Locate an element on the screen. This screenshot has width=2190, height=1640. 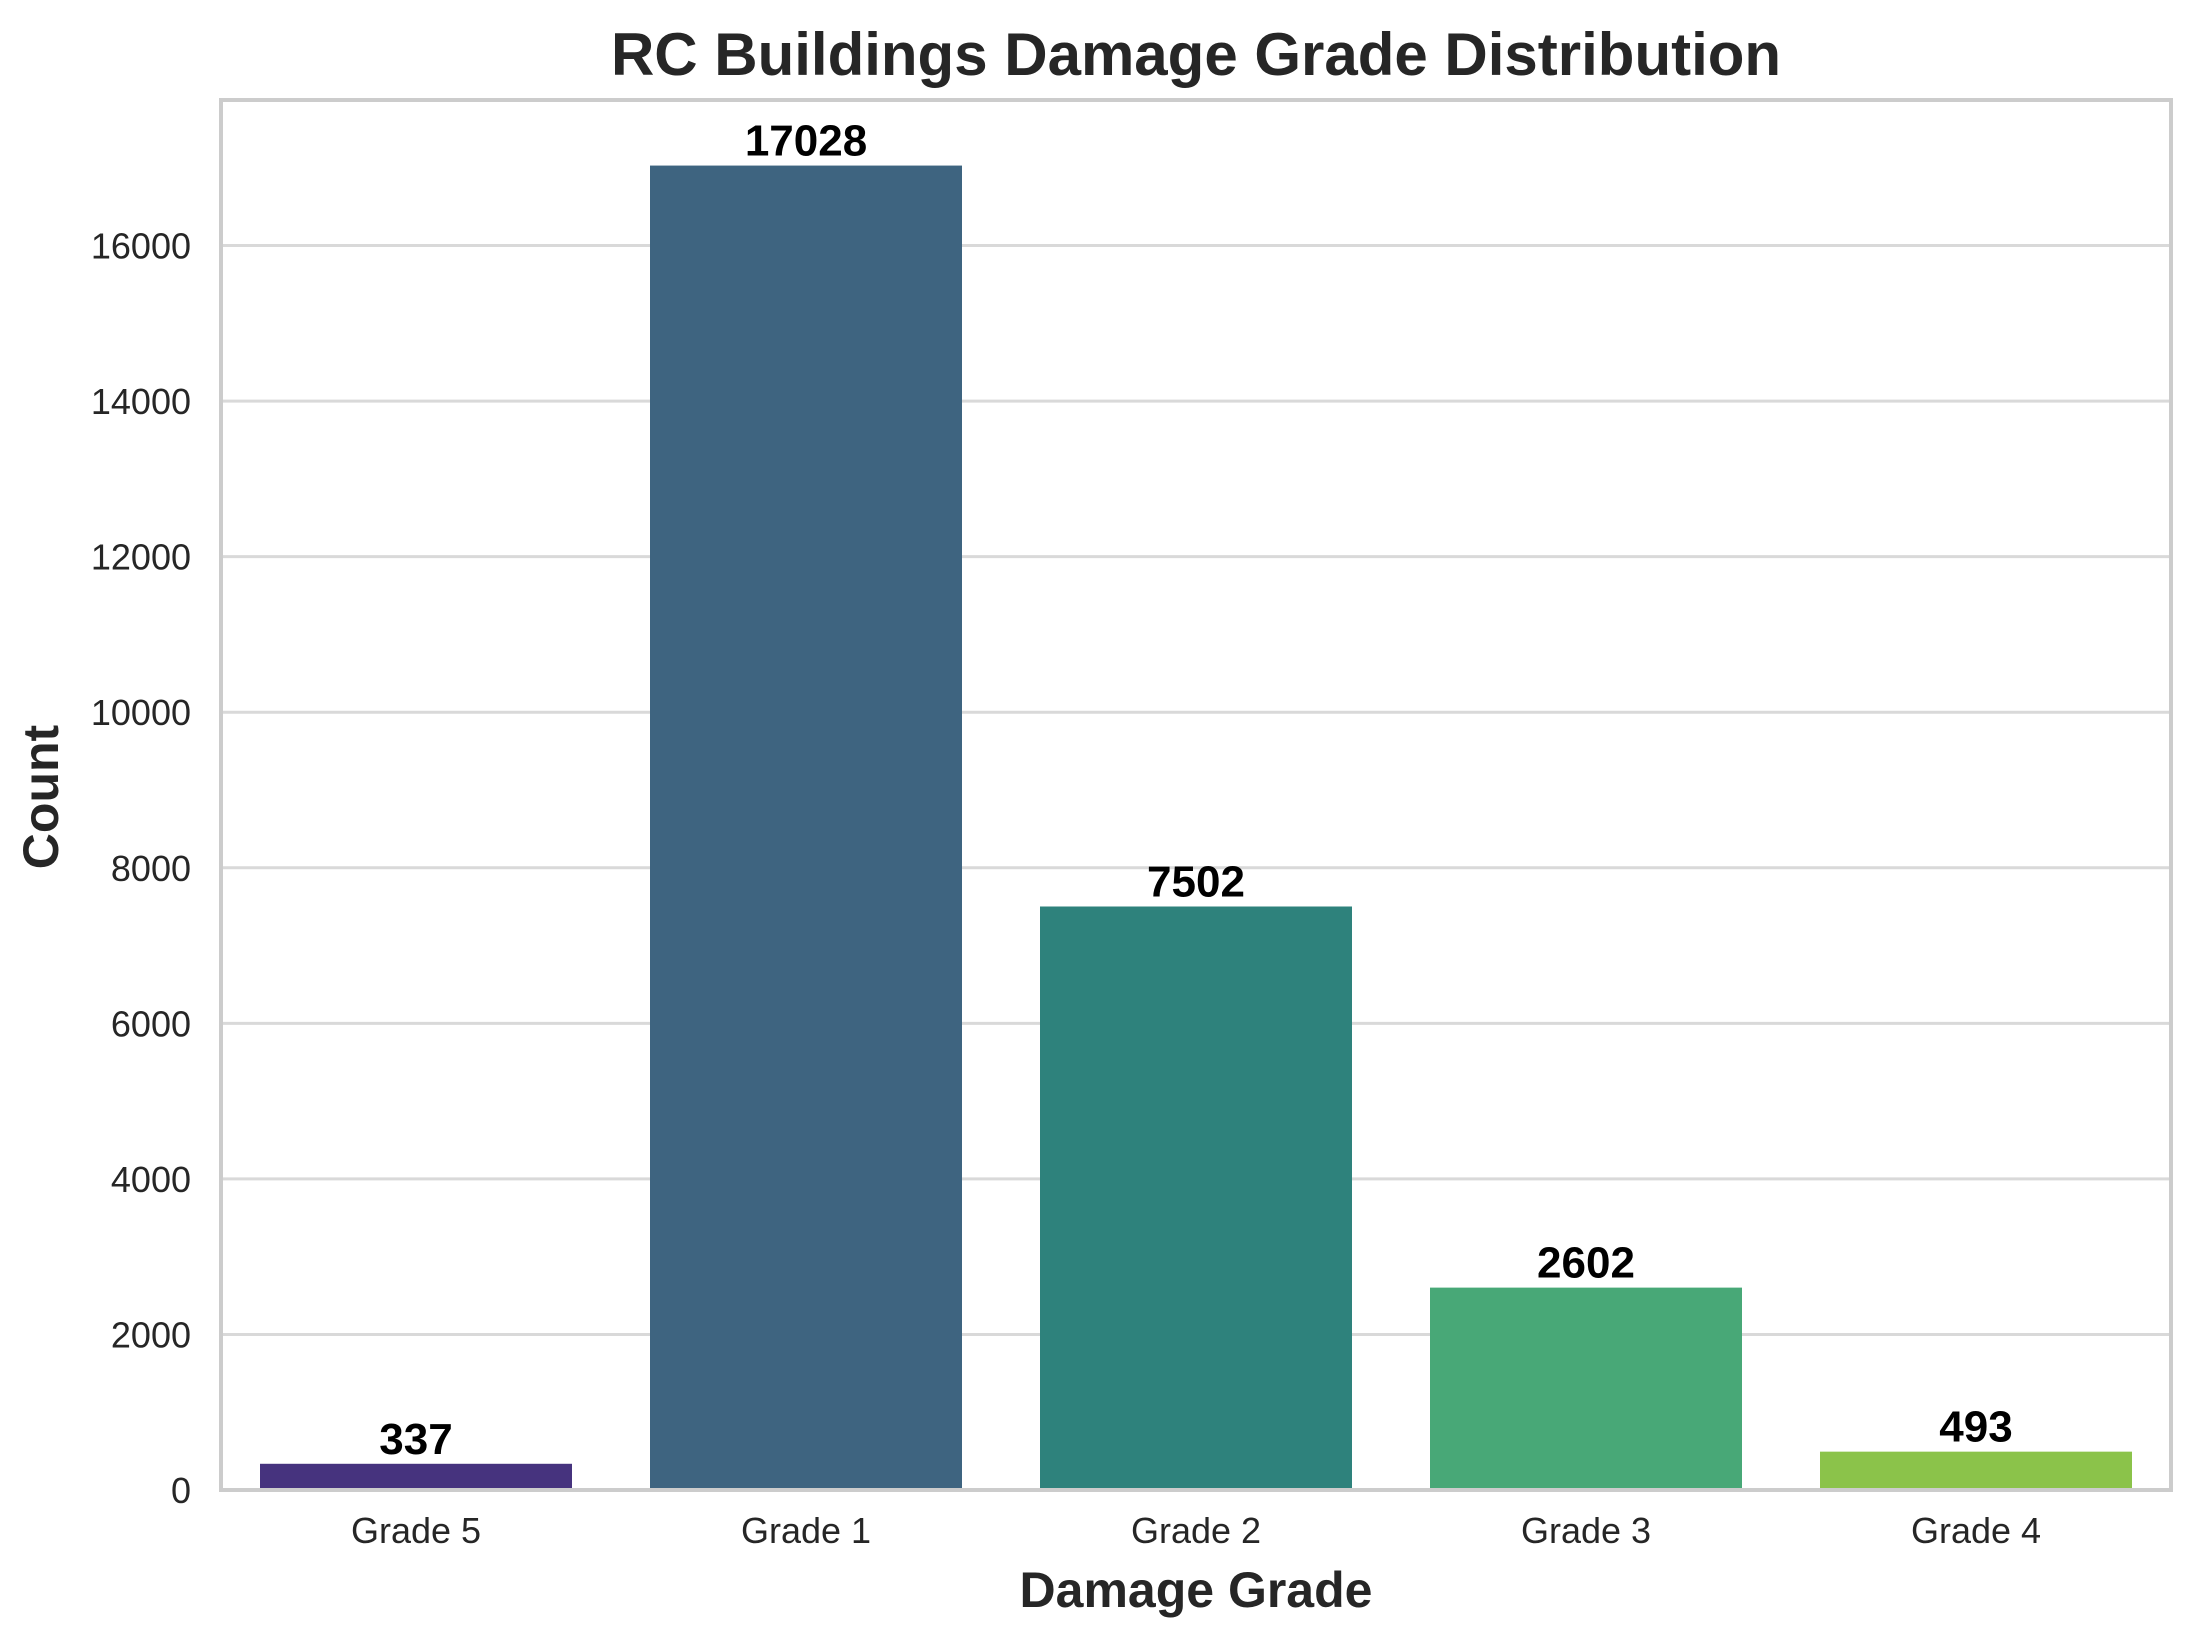
y-axis-label: Count is located at coordinates (41, 796).